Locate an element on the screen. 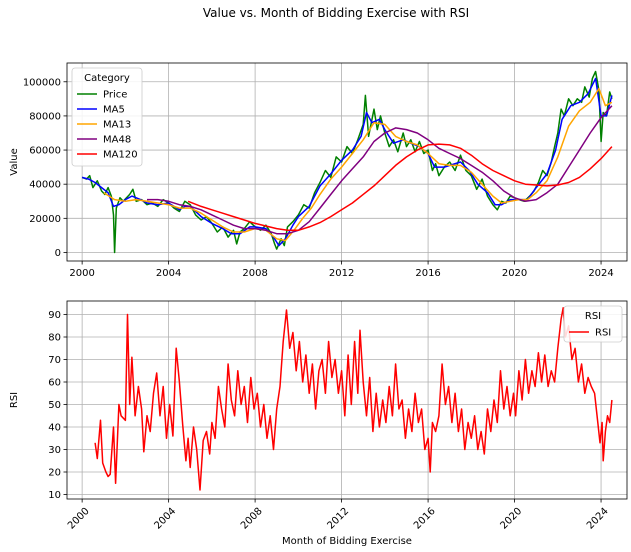 The image size is (631, 552). rsi-legend: RSI RSI is located at coordinates (593, 324).